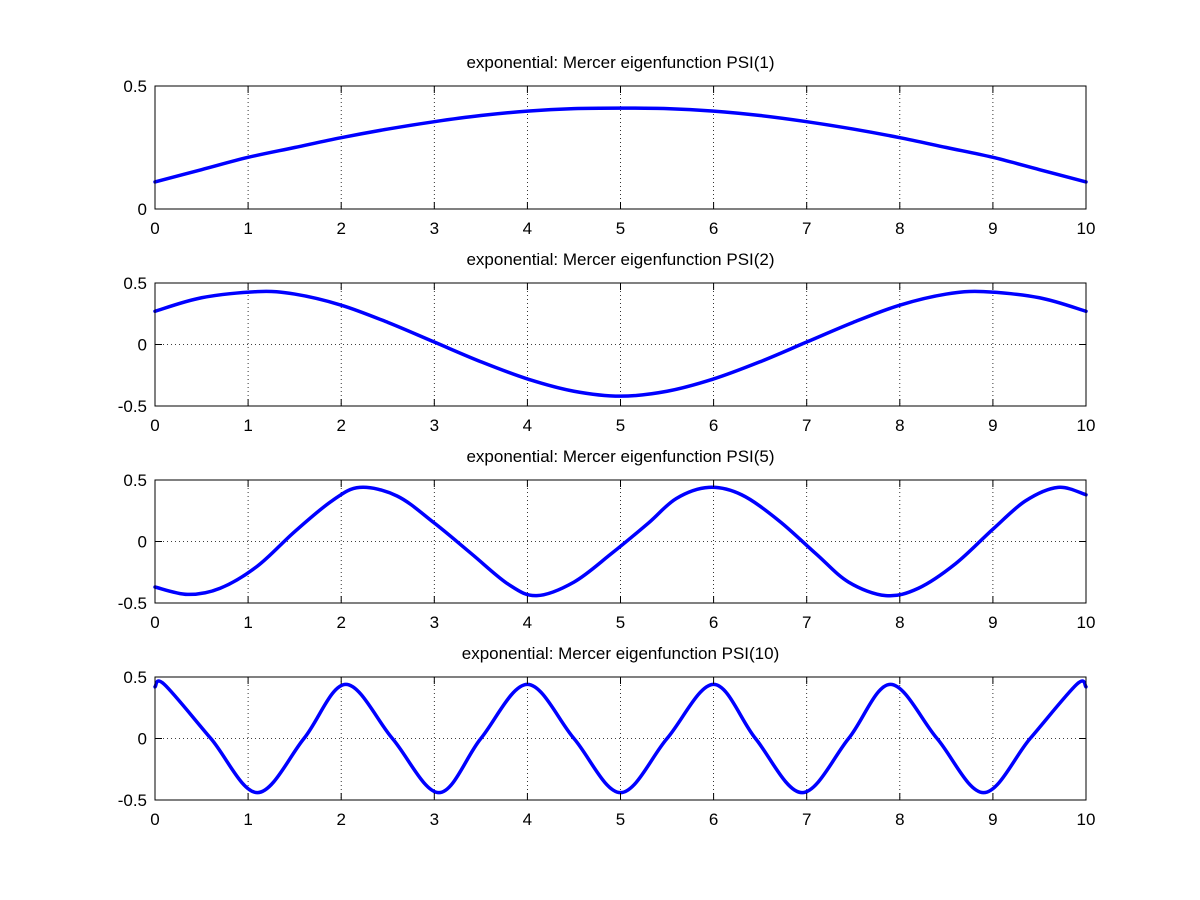  What do you see at coordinates (620, 259) in the screenshot?
I see `subplot-title: exponential: Mercer eigenfunction PSI(2)` at bounding box center [620, 259].